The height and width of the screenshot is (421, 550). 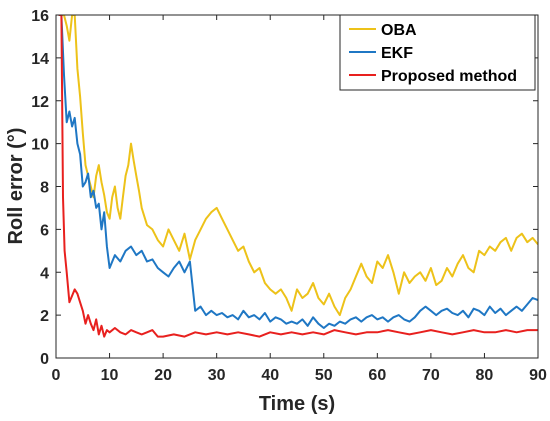 What do you see at coordinates (324, 375) in the screenshot?
I see `x-tick-label: 50` at bounding box center [324, 375].